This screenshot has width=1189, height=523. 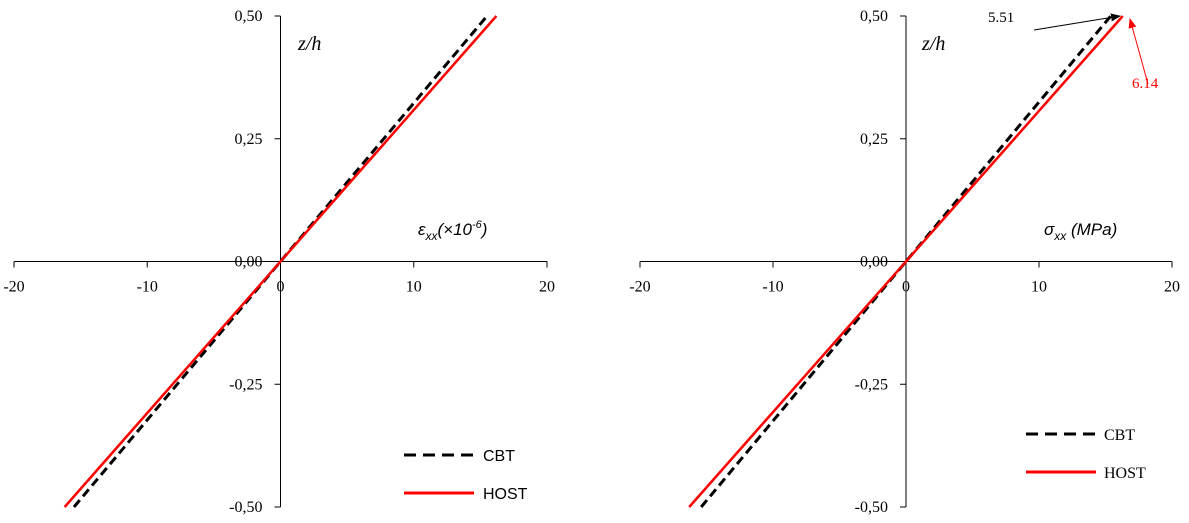 I want to click on x-axis-label: εxx(×10-6), so click(x=452, y=231).